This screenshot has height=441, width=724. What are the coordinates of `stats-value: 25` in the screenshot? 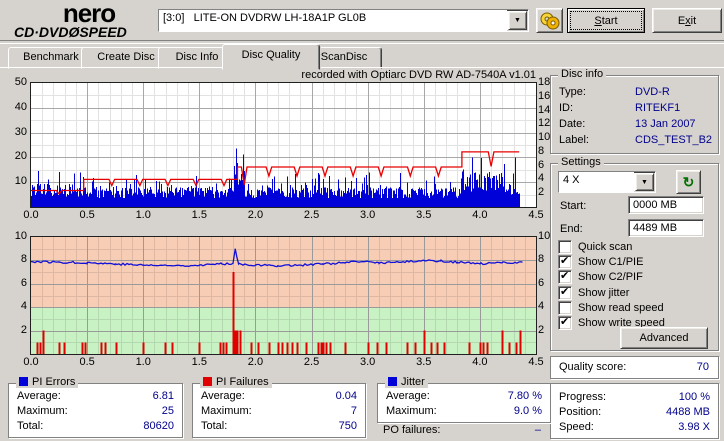 It's located at (167, 411).